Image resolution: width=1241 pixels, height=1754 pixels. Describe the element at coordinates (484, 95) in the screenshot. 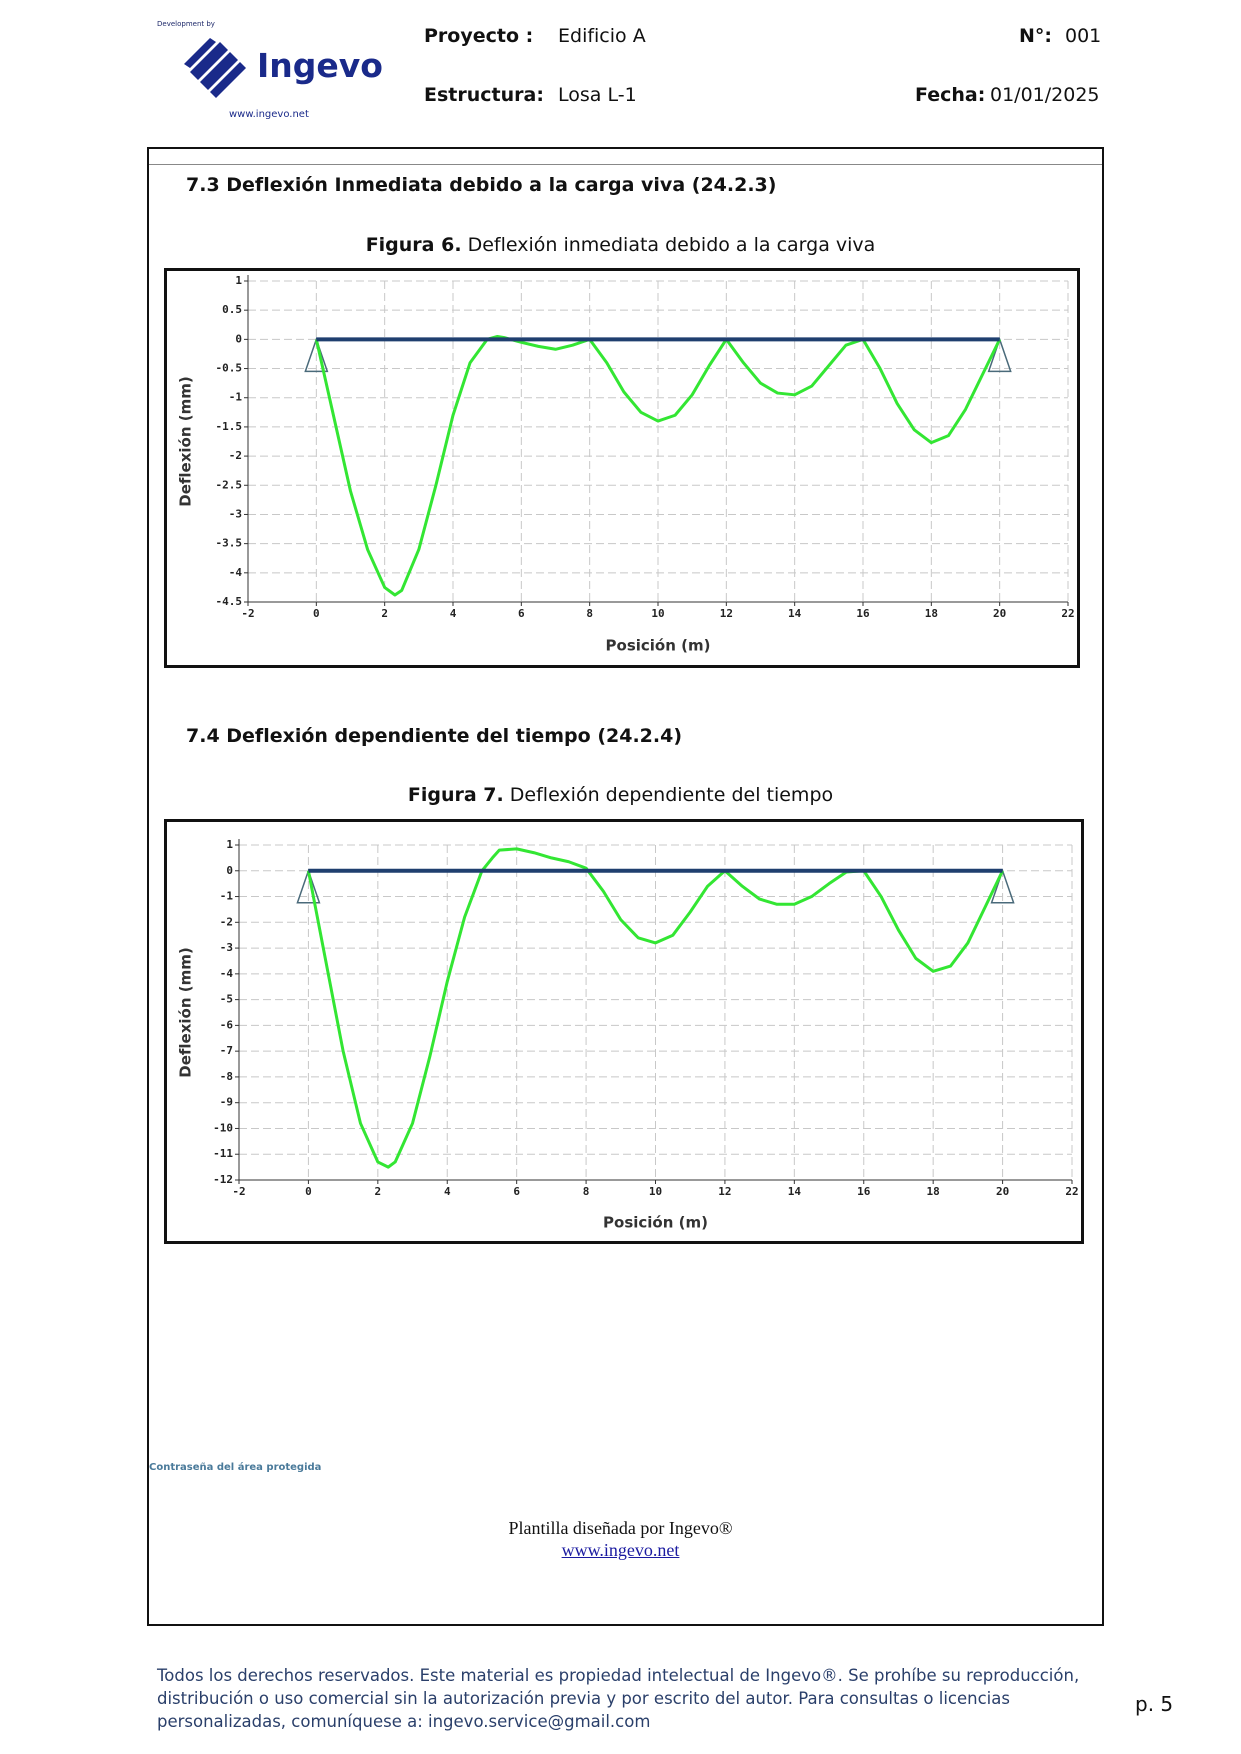

I see `structure-label: Estructura:` at that location.